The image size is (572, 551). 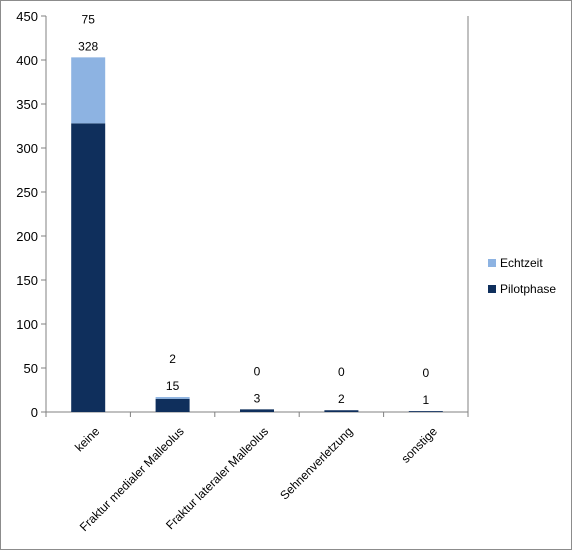 I want to click on y-tick-label: 450, so click(x=27, y=16).